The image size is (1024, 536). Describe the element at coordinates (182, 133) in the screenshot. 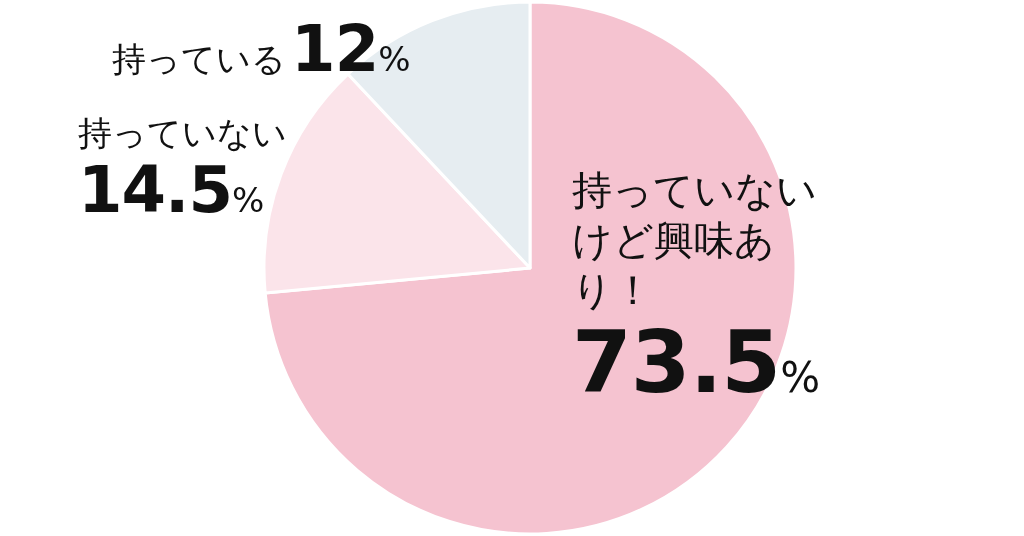

I see `slice-label: 持っていない` at that location.